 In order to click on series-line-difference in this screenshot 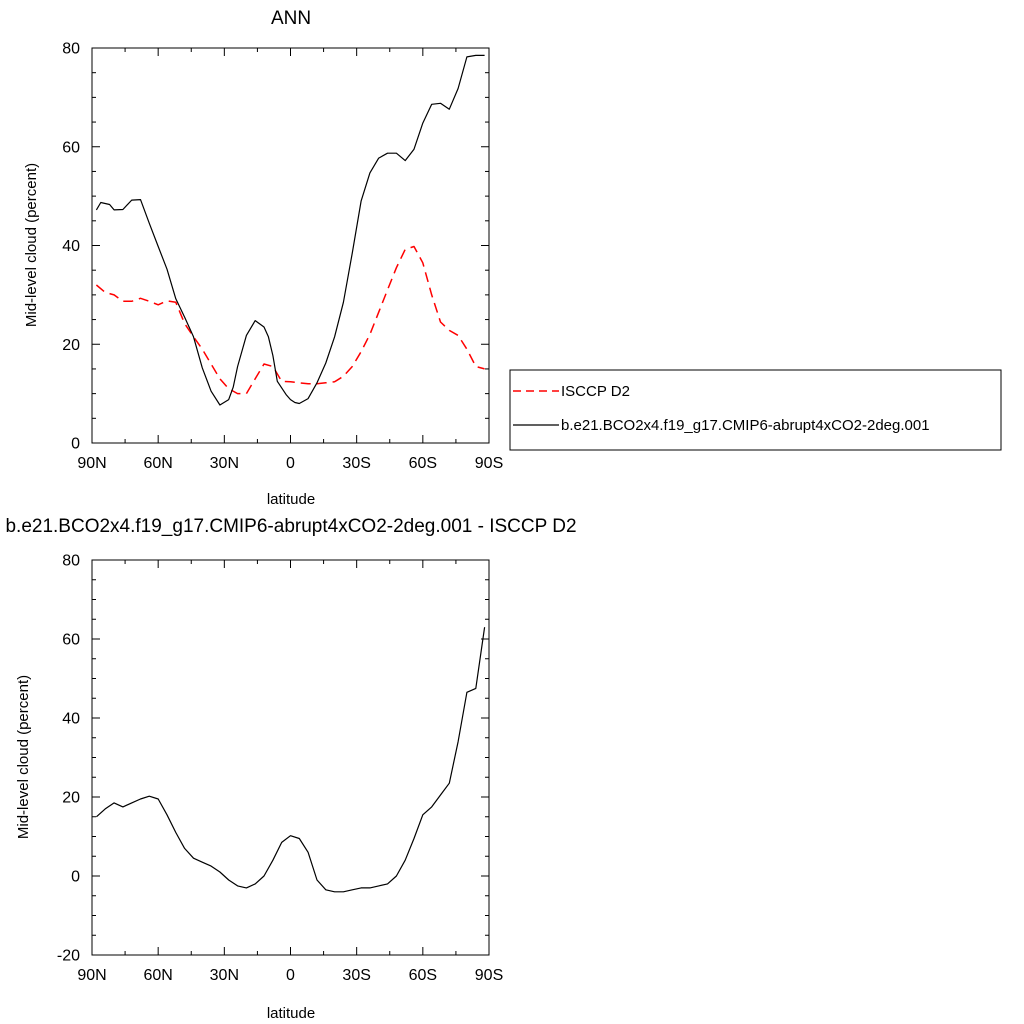, I will do `click(290, 760)`.